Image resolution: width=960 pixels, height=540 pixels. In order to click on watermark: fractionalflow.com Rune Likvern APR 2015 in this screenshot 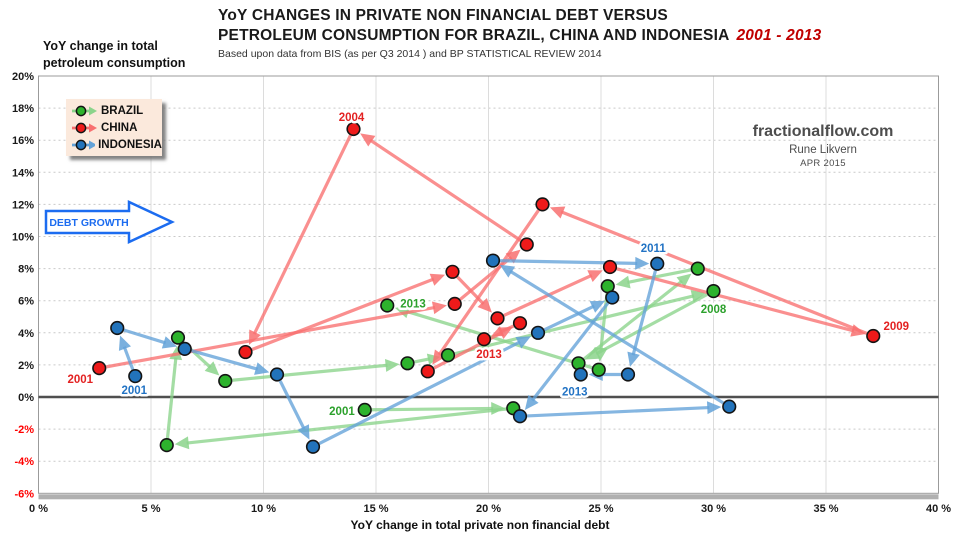, I will do `click(823, 146)`.